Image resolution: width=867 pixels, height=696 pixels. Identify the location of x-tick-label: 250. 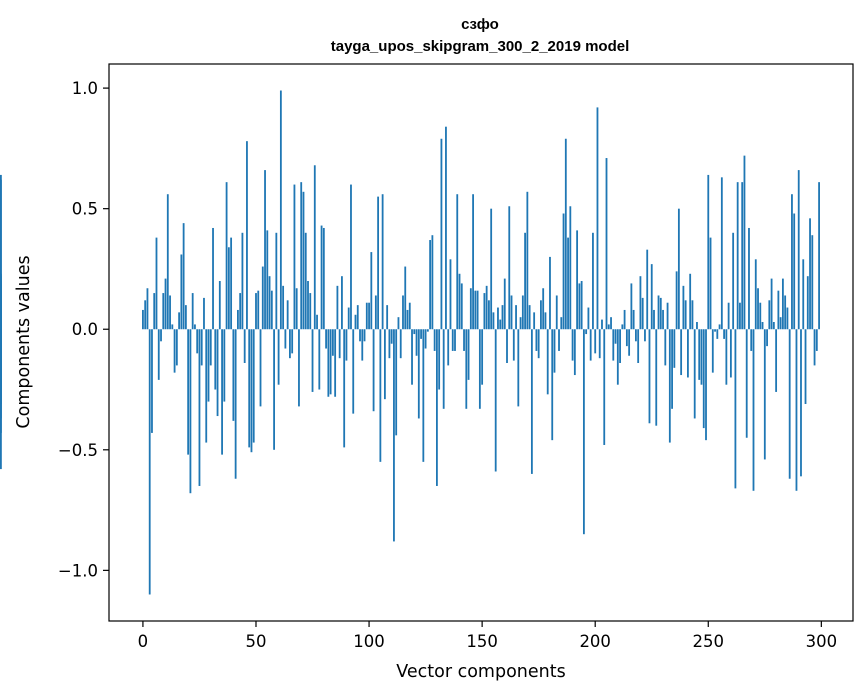
(709, 641).